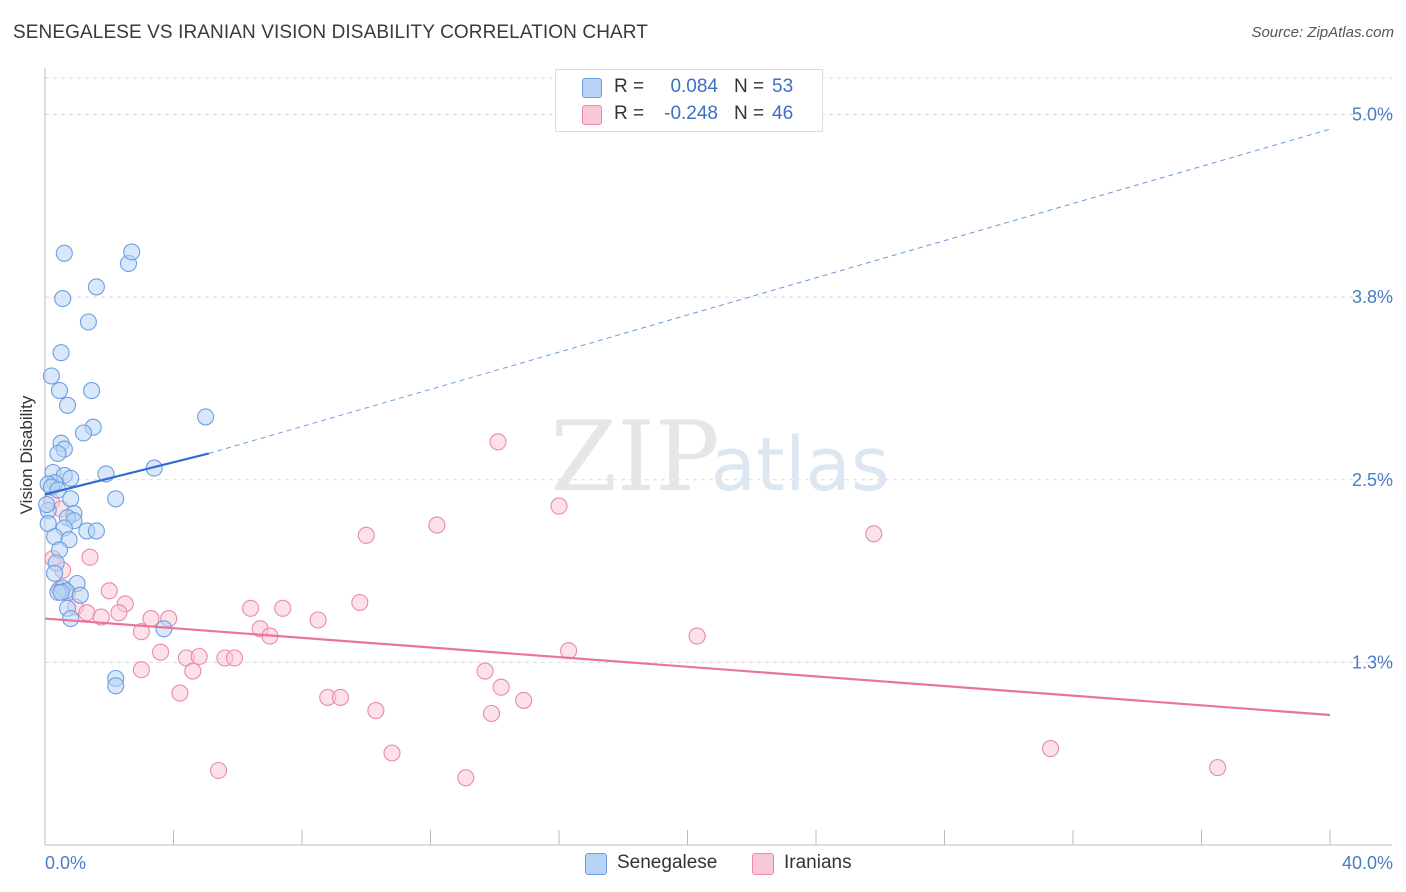 The image size is (1406, 892). What do you see at coordinates (26, 454) in the screenshot?
I see `y-axis-label: Vision Disability` at bounding box center [26, 454].